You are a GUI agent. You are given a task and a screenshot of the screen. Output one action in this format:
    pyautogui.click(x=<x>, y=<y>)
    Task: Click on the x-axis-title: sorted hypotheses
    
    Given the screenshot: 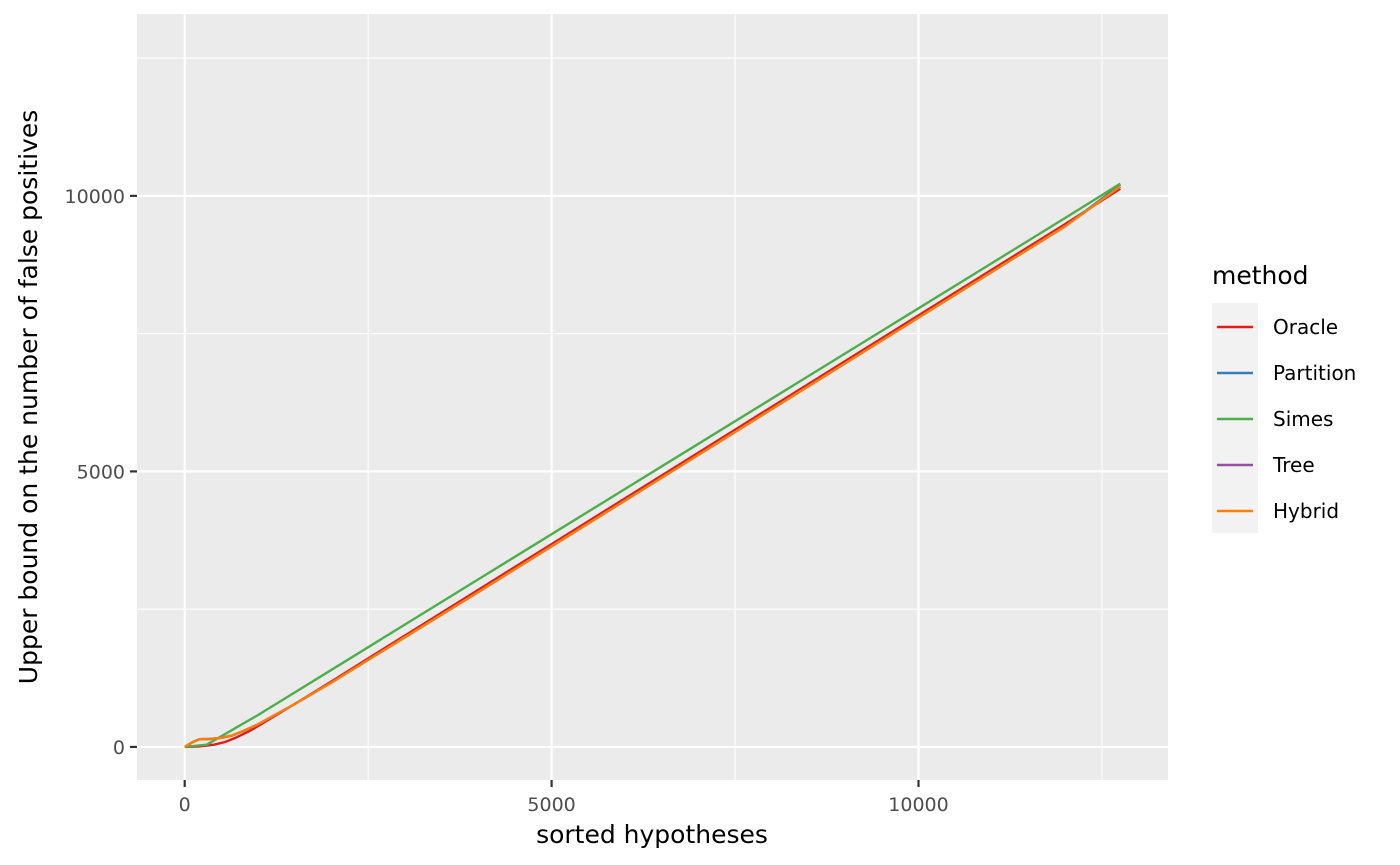 What is the action you would take?
    pyautogui.click(x=652, y=834)
    